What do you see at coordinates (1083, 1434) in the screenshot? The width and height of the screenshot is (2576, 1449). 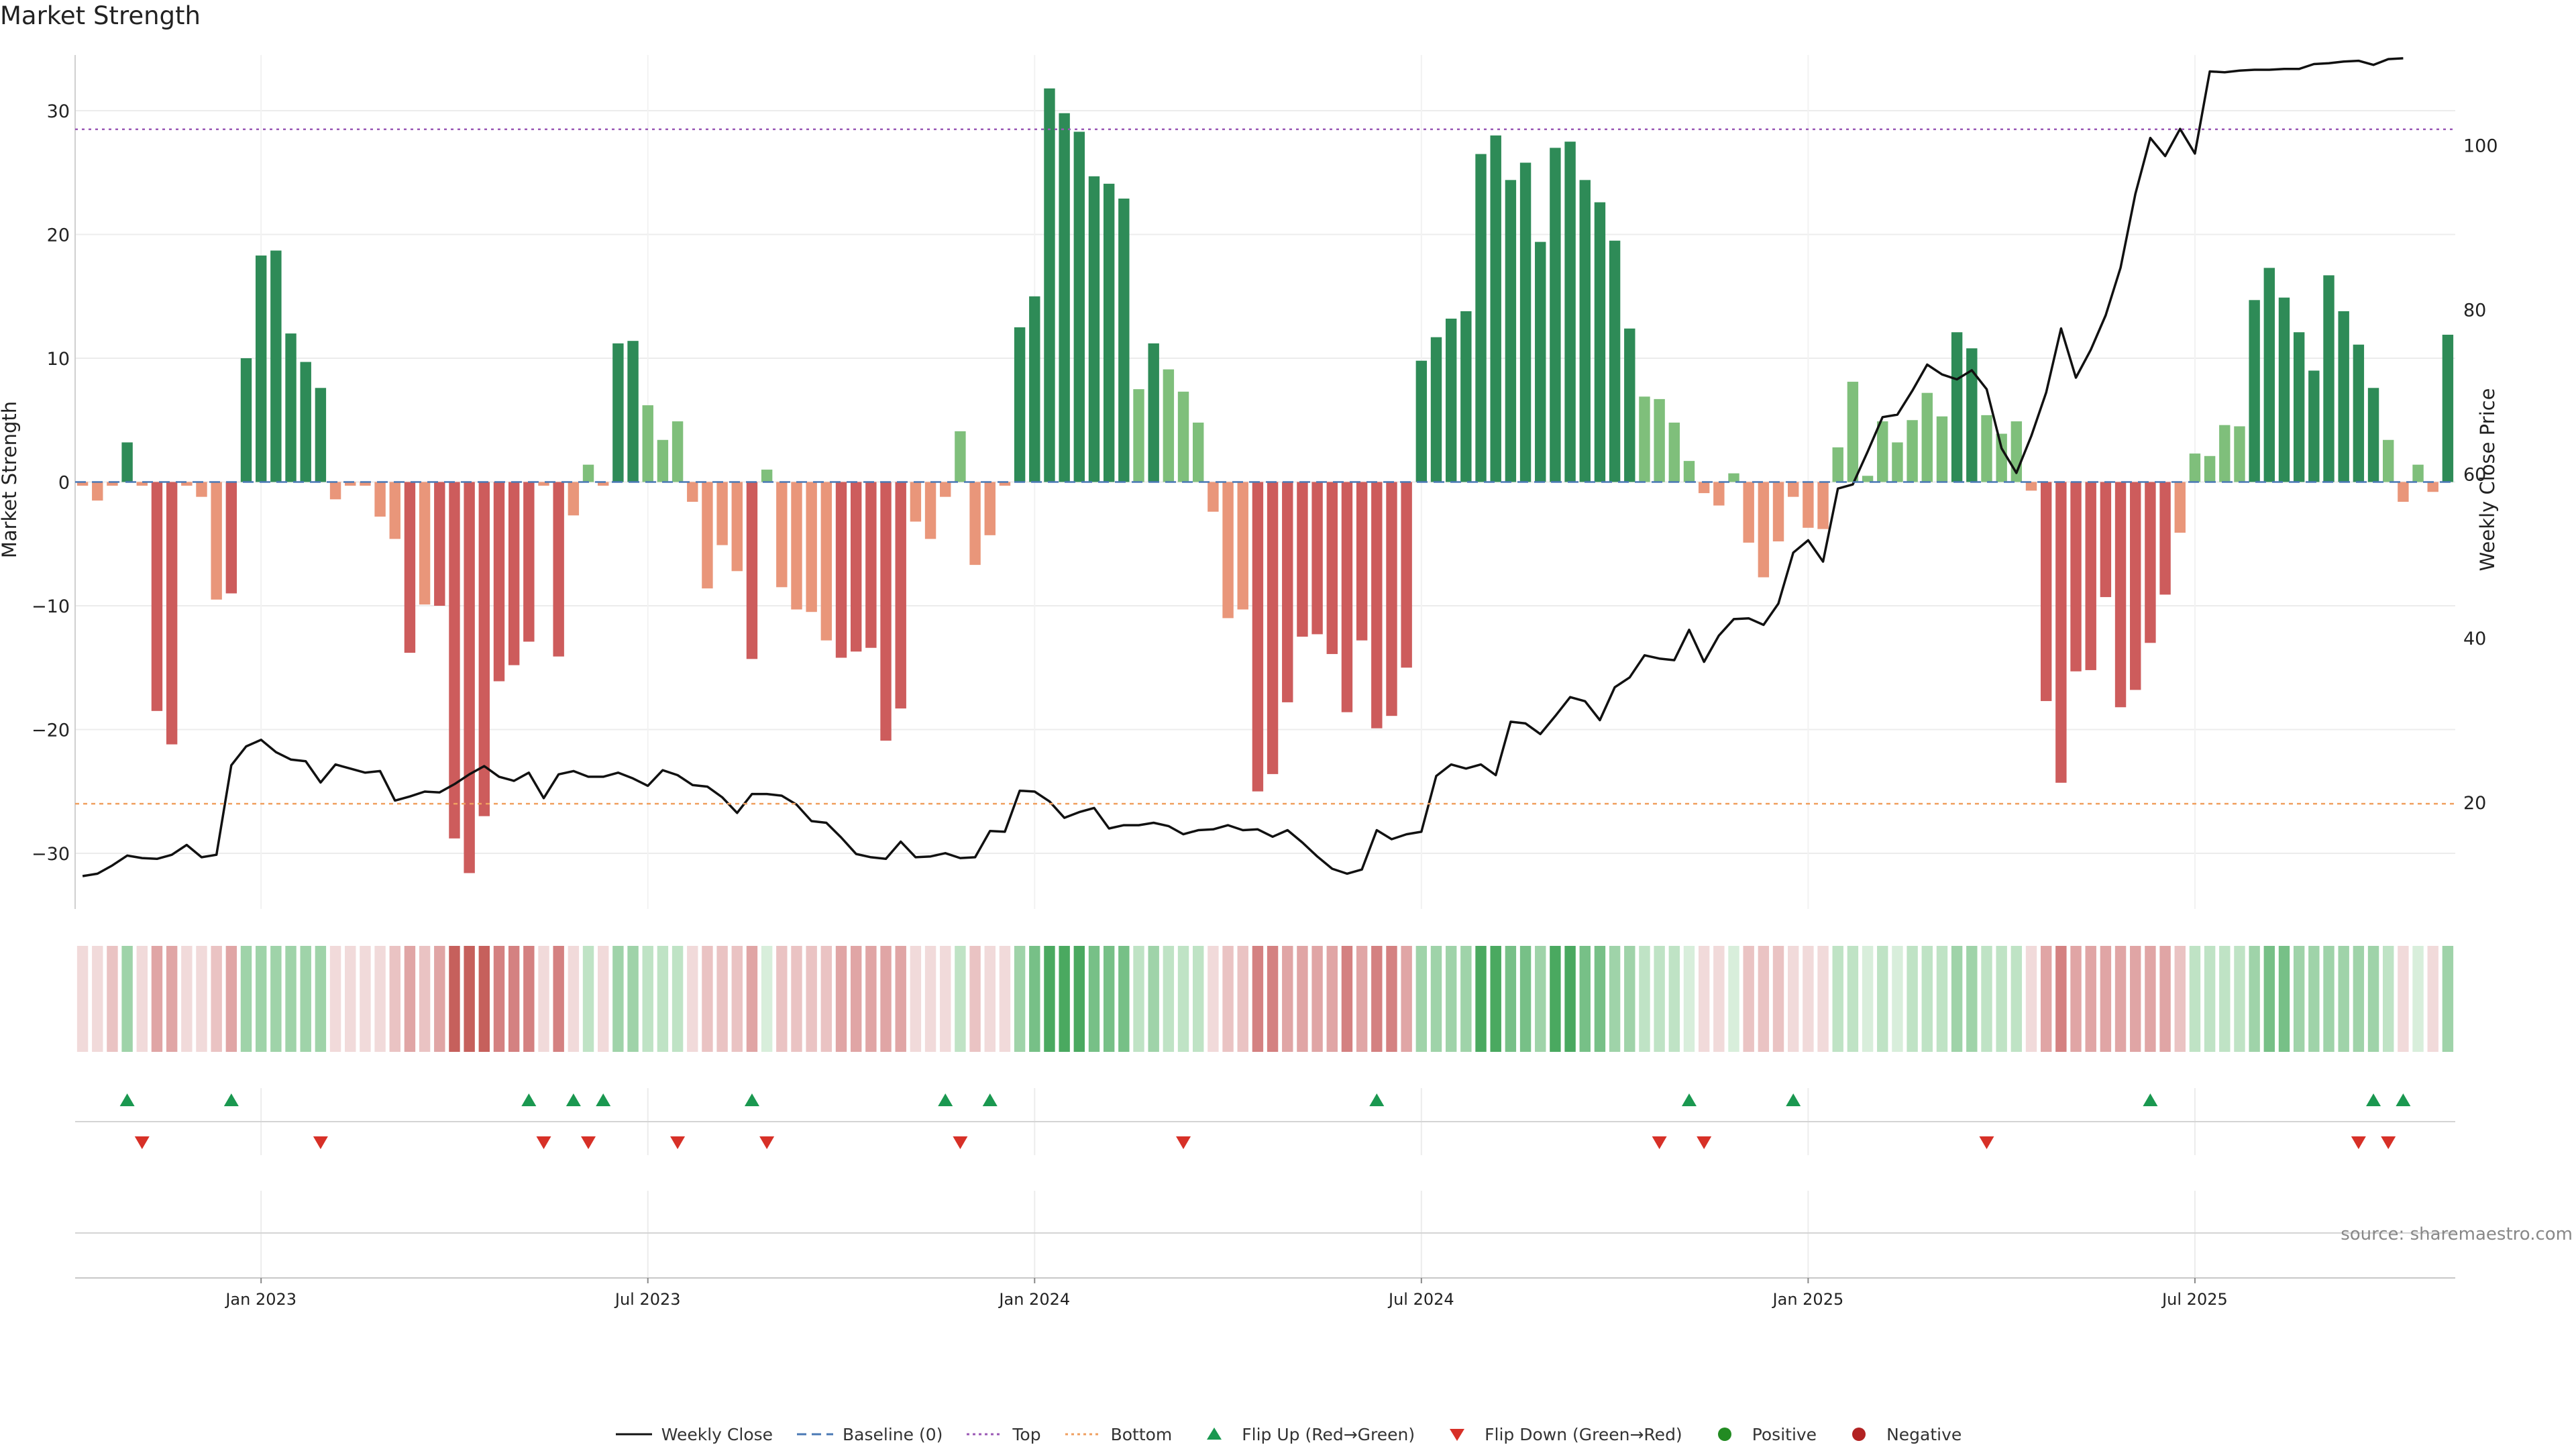 I see `dotted-line-icon` at bounding box center [1083, 1434].